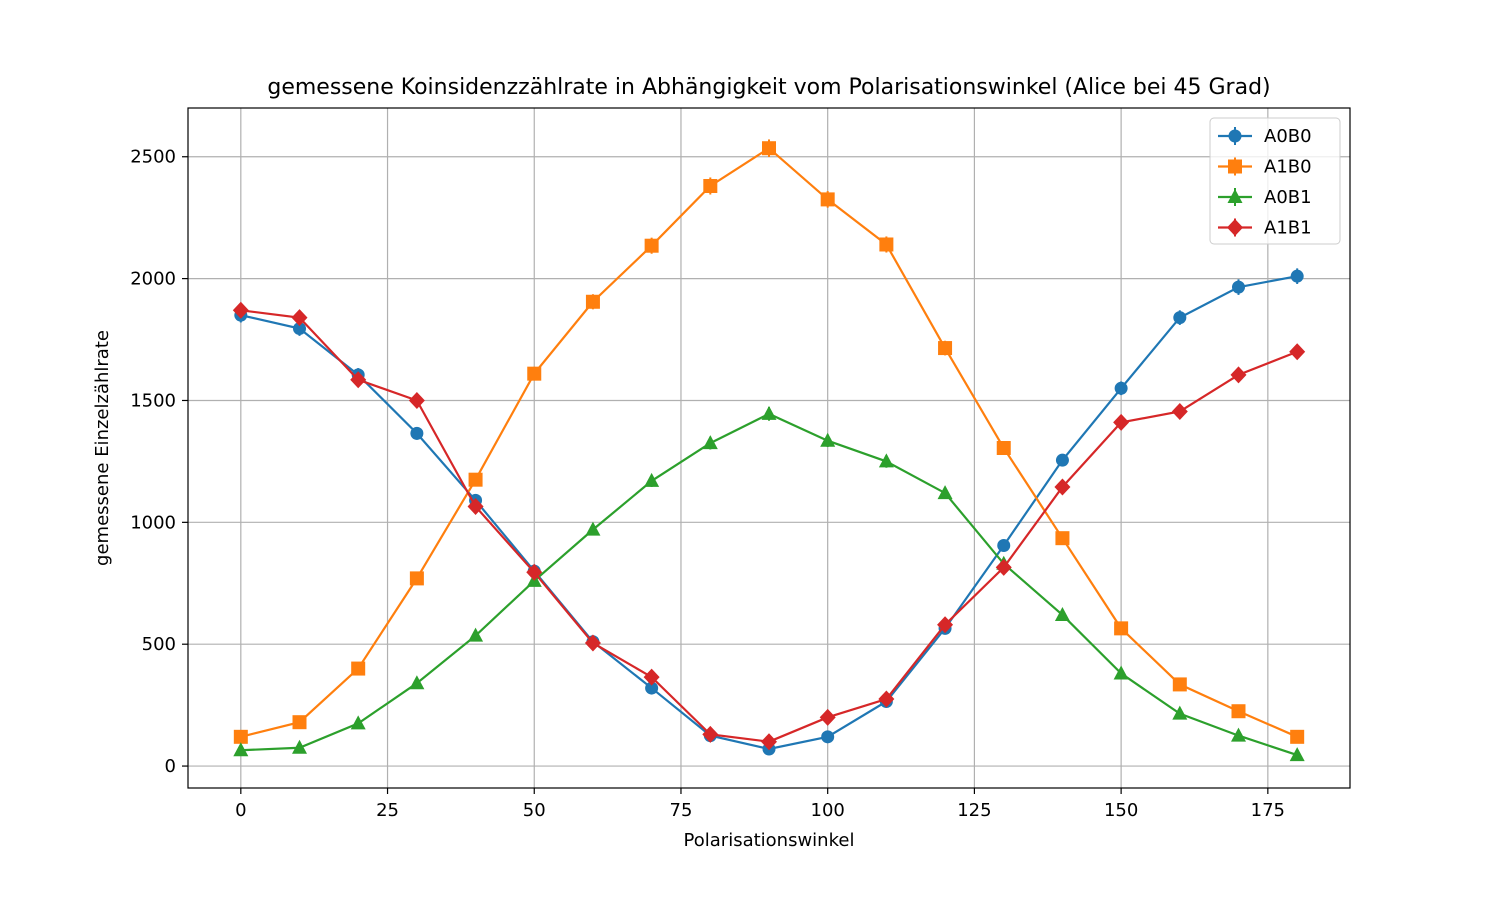 The height and width of the screenshot is (905, 1500). Describe the element at coordinates (1121, 810) in the screenshot. I see `x-tick-label: 150` at that location.